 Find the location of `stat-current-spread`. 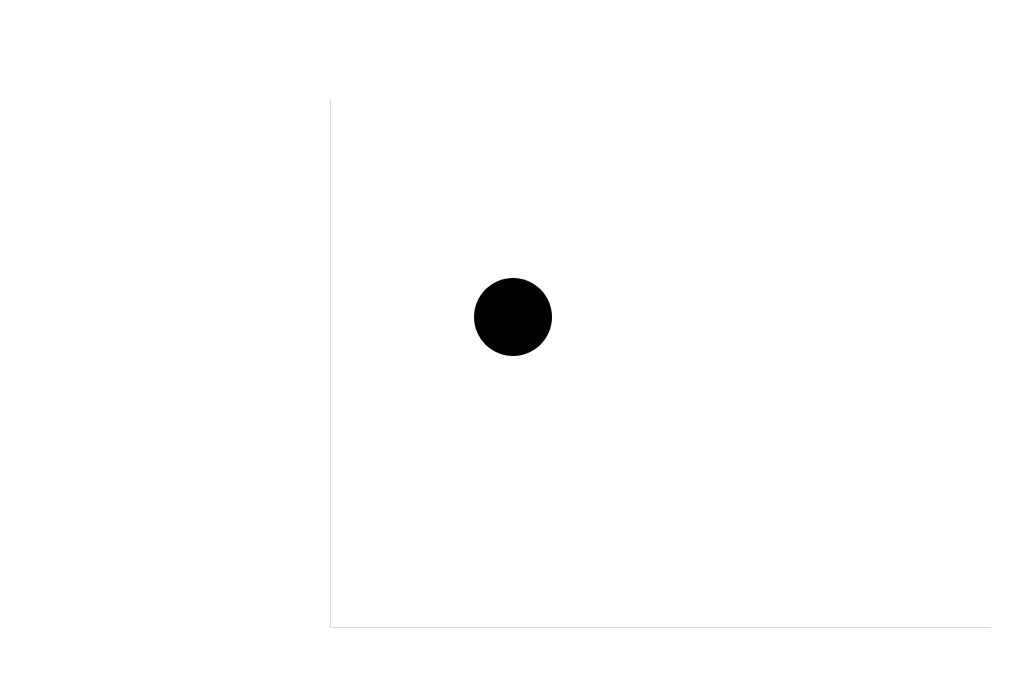

stat-current-spread is located at coordinates (130, 184).